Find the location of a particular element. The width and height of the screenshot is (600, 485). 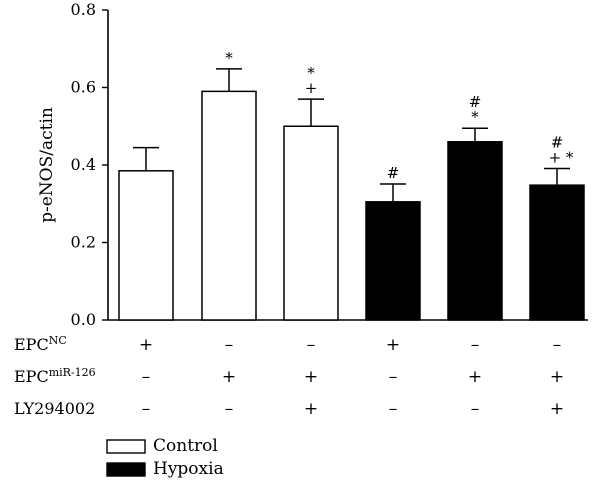

legend-label: Hypoxia is located at coordinates (188, 469).